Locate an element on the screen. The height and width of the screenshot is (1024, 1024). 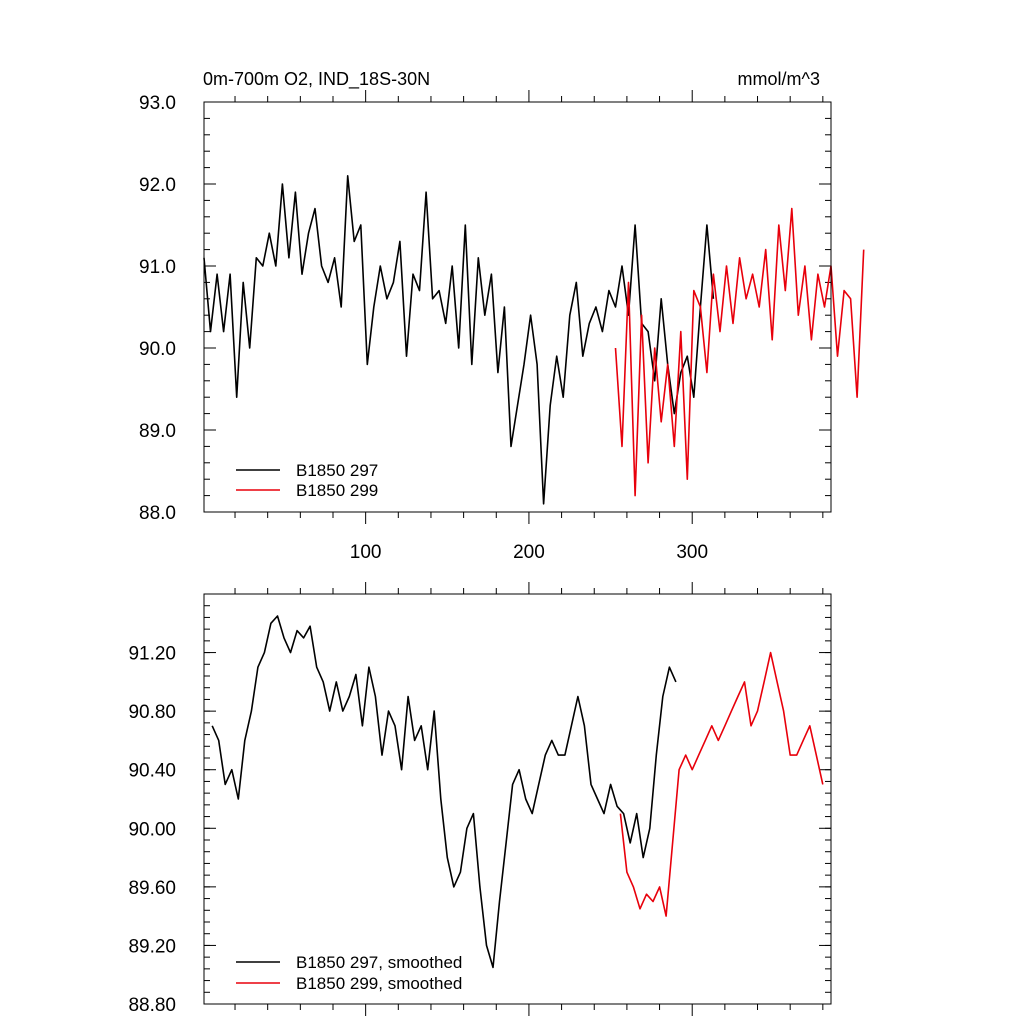
legend-label-top-1: B1850 297 is located at coordinates (337, 470).